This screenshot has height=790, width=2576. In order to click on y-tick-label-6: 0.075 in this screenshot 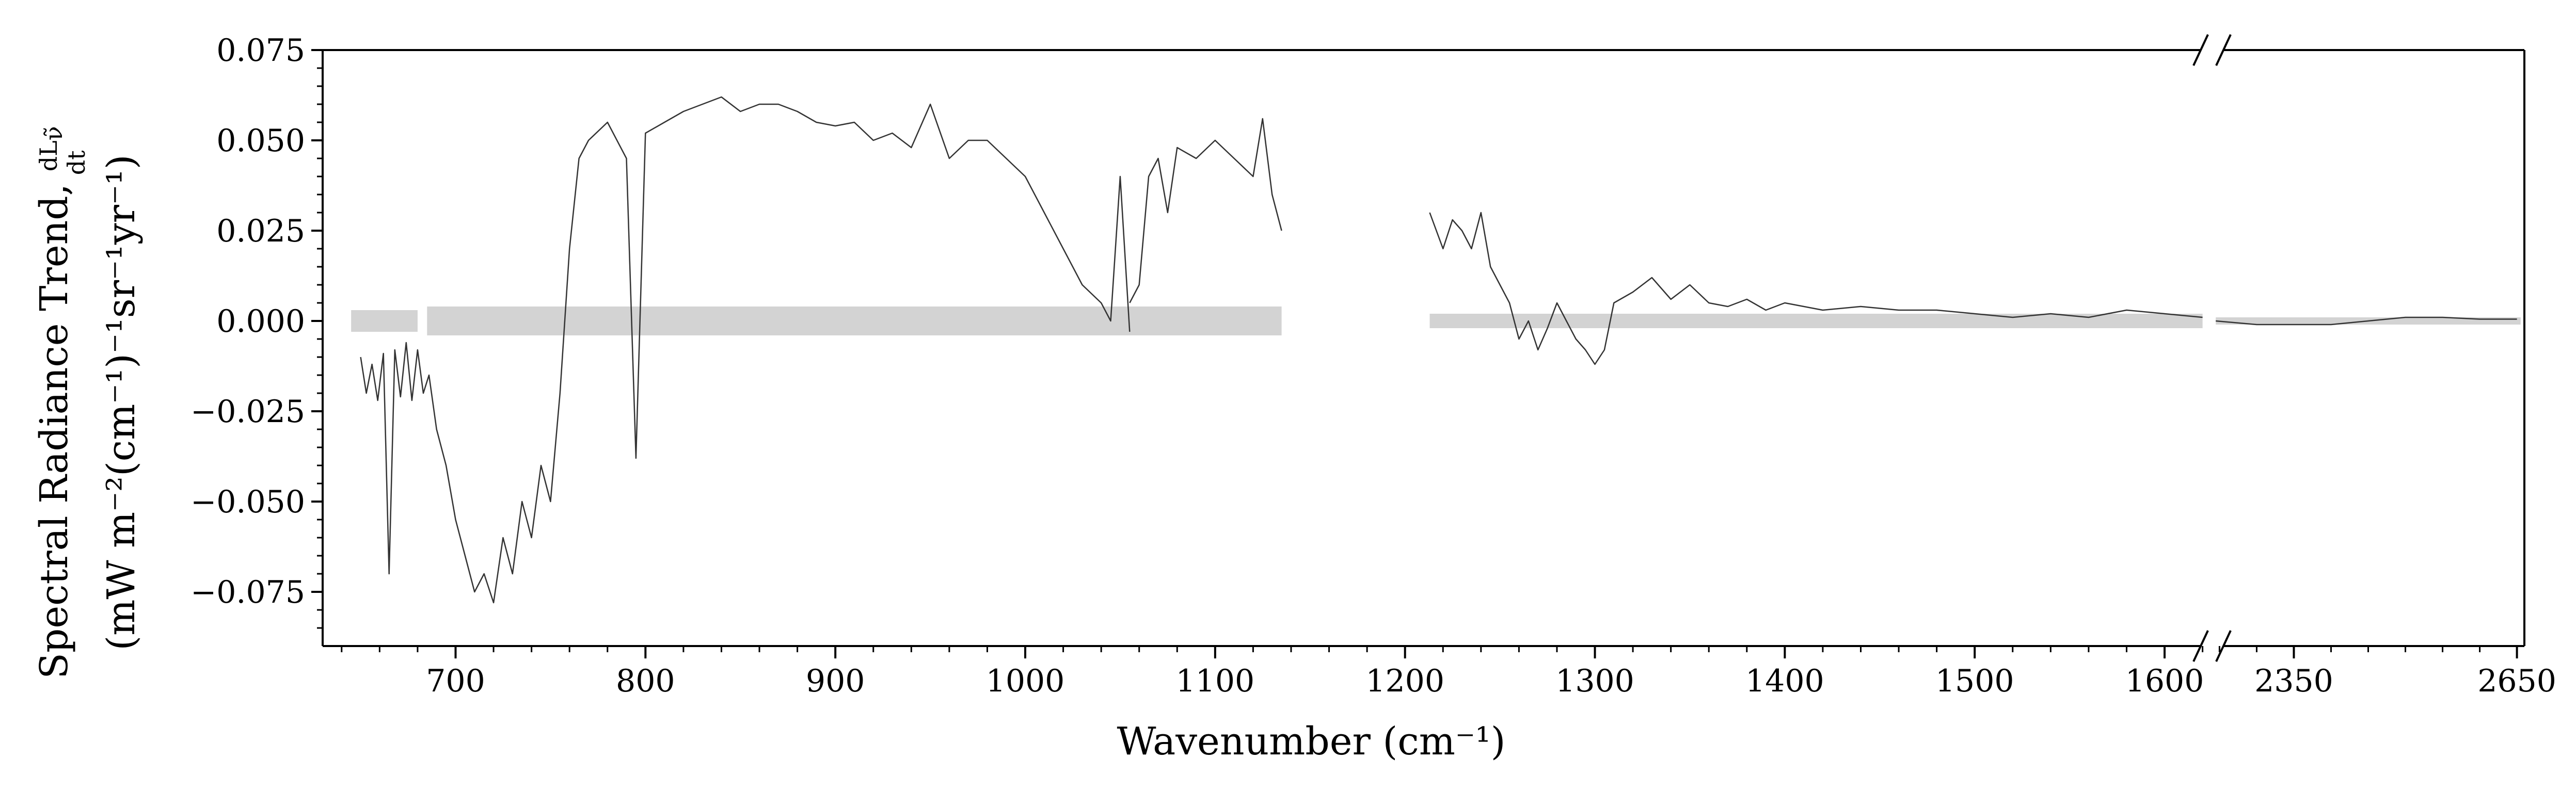, I will do `click(260, 51)`.